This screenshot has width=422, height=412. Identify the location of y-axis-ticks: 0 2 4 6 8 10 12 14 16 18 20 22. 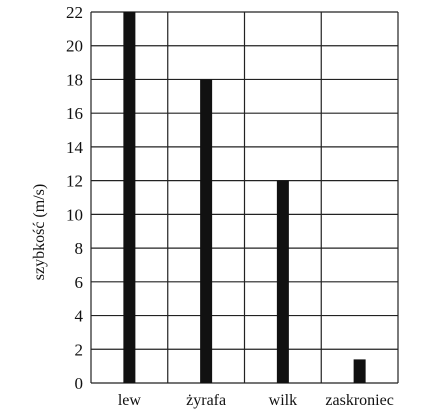
(75, 198).